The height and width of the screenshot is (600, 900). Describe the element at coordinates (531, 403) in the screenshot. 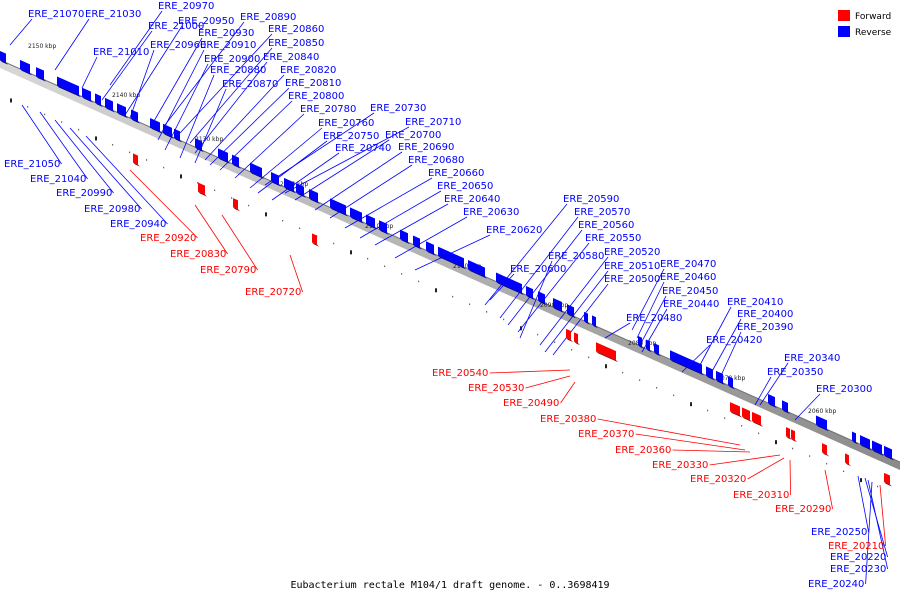

I see `gene-label-forward: ERE_20490` at that location.